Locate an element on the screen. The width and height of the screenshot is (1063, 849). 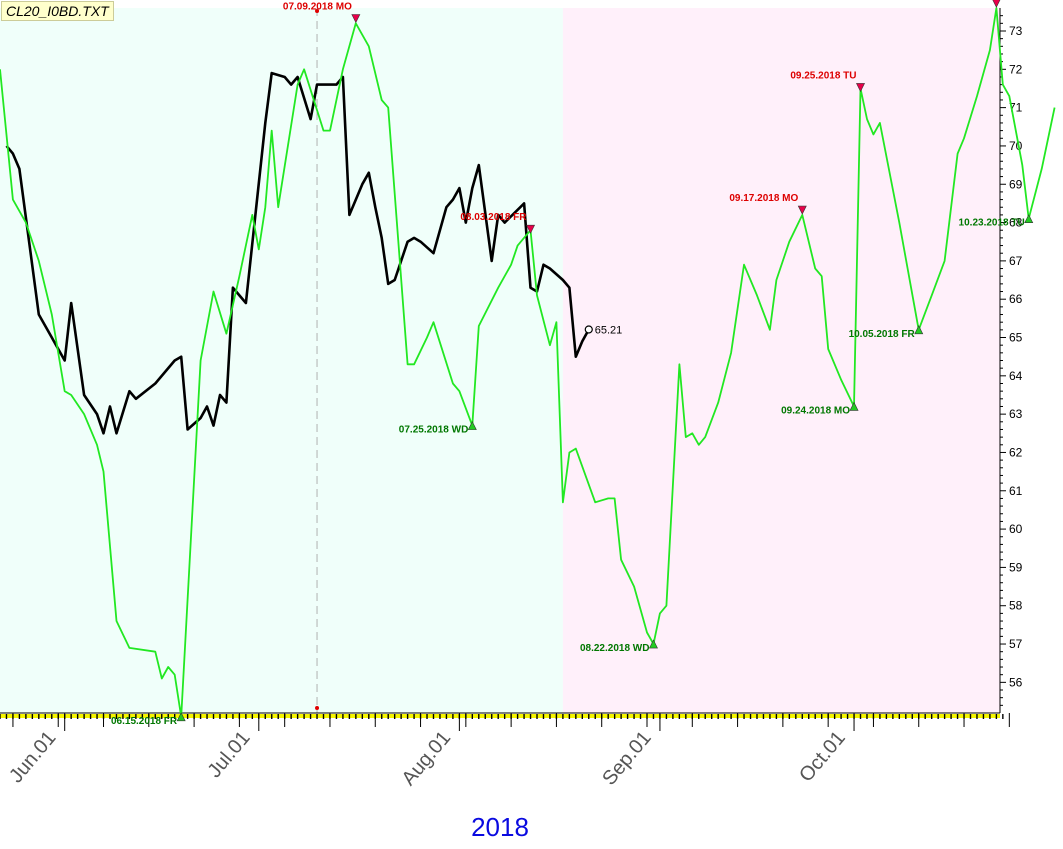
y-tick-label: 68 is located at coordinates (1016, 223).